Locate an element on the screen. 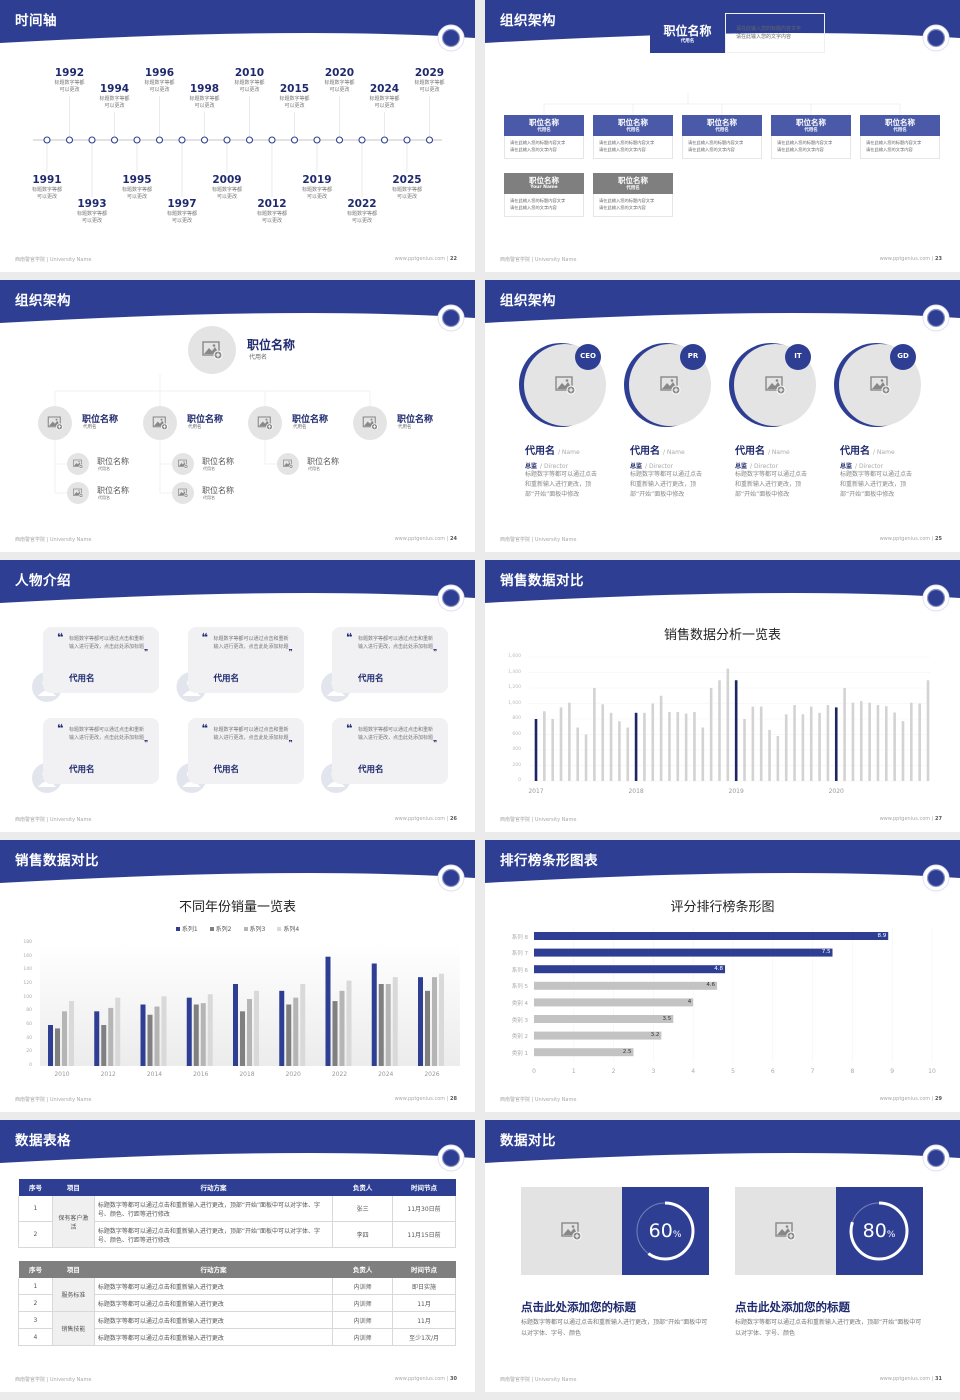 This screenshot has height=1400, width=960. footer-right: www.pptgenius.com | 26 is located at coordinates (426, 819).